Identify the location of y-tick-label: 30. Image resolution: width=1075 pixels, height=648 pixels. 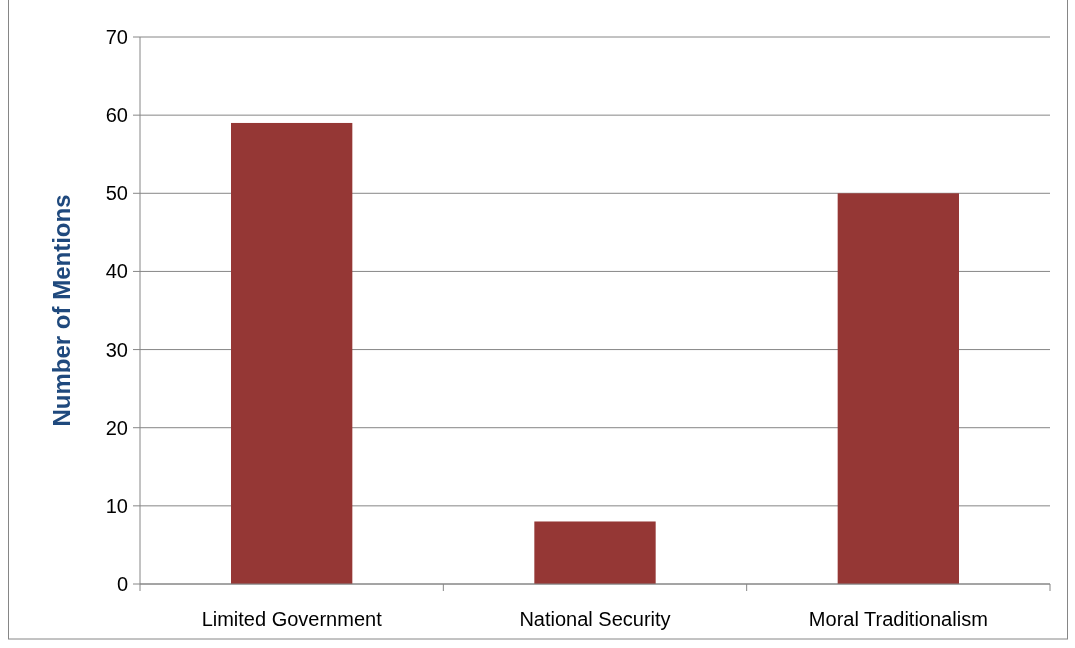
(116, 349).